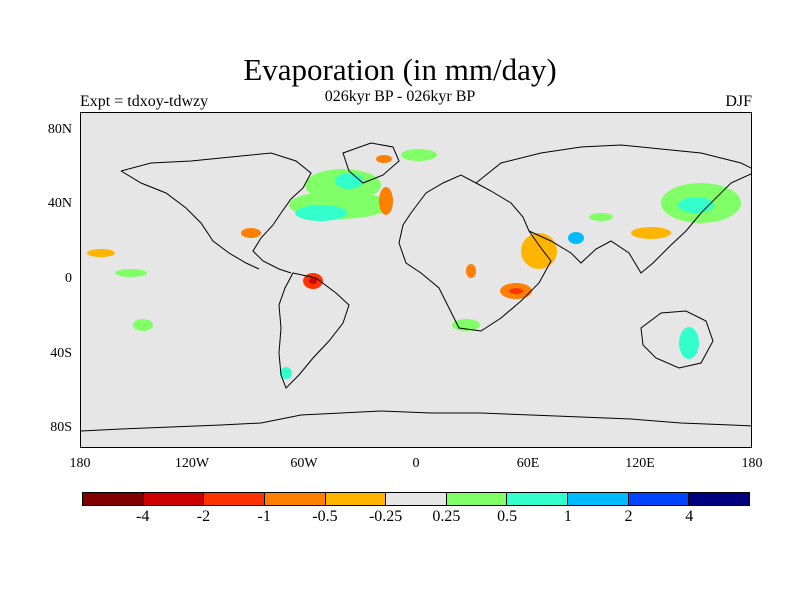 Image resolution: width=800 pixels, height=600 pixels. I want to click on coastline-greenland, so click(371, 163).